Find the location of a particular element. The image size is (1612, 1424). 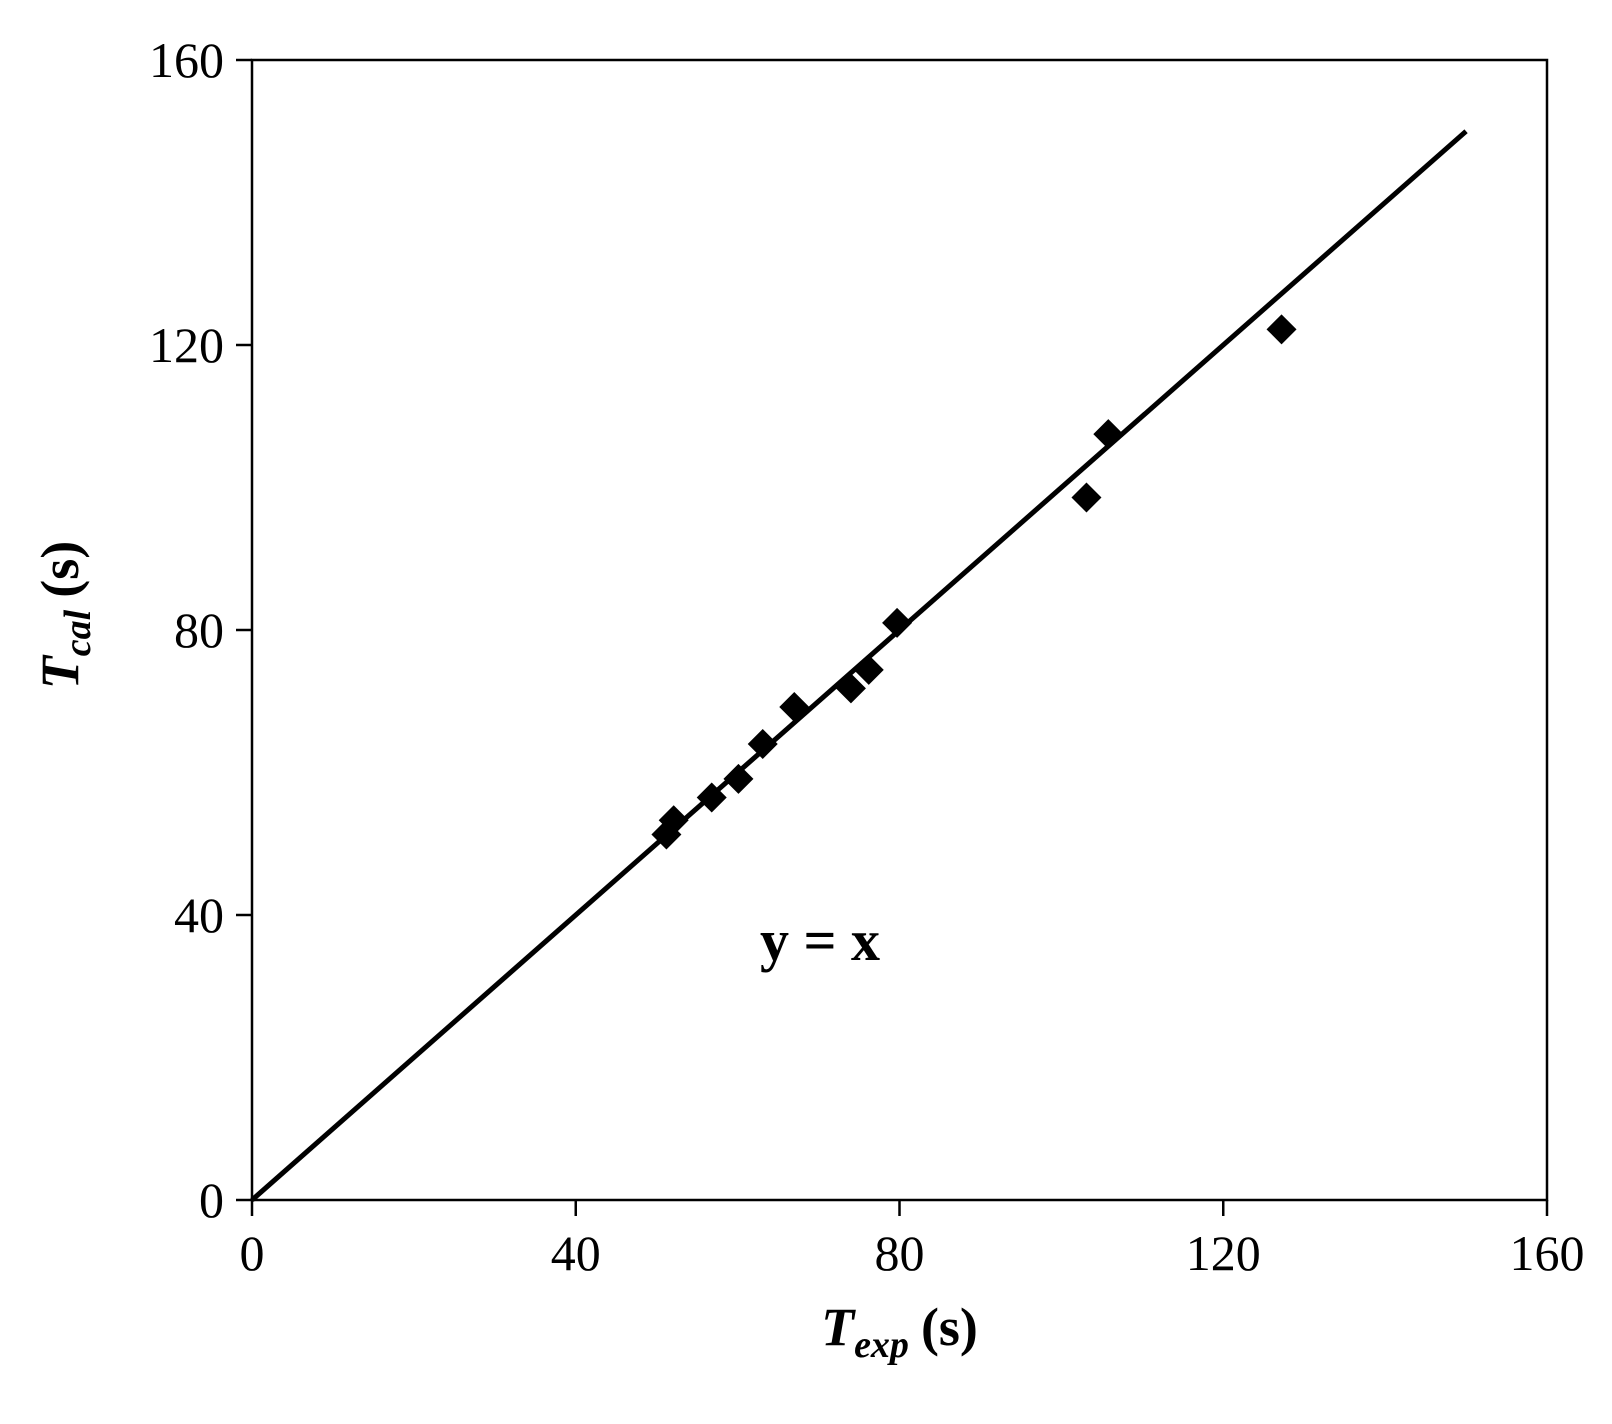

annotation: y = x is located at coordinates (820, 940).